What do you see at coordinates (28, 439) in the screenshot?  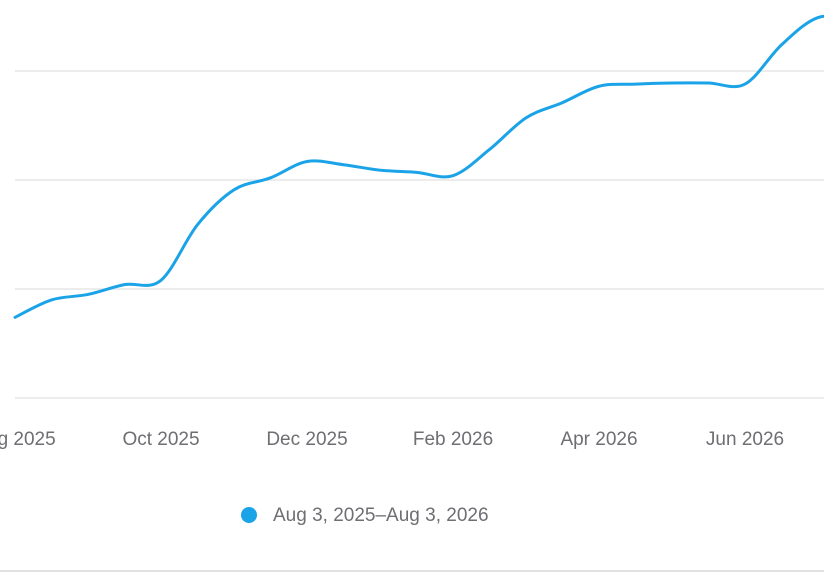 I see `x-tick-label: Aug 2025` at bounding box center [28, 439].